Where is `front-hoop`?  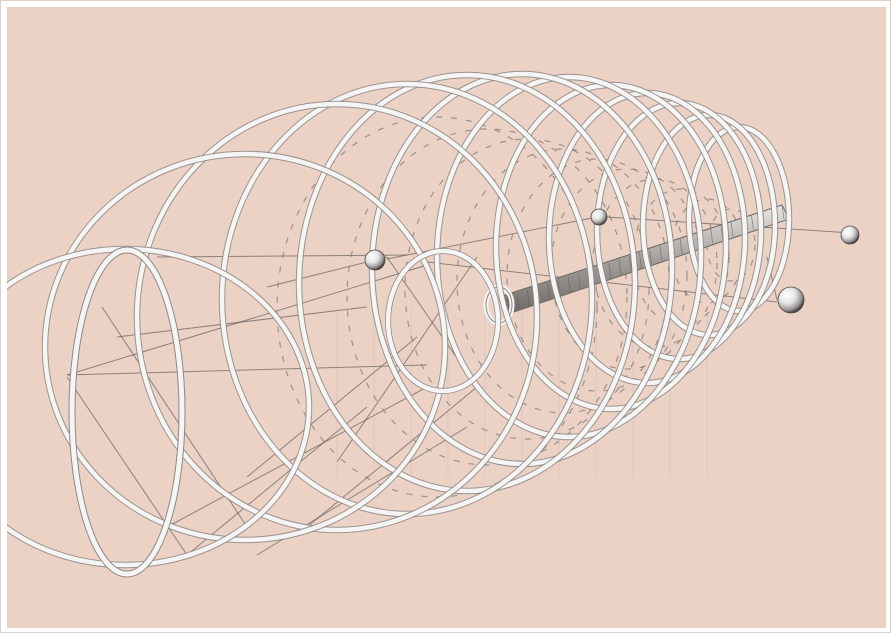
front-hoop is located at coordinates (127, 412).